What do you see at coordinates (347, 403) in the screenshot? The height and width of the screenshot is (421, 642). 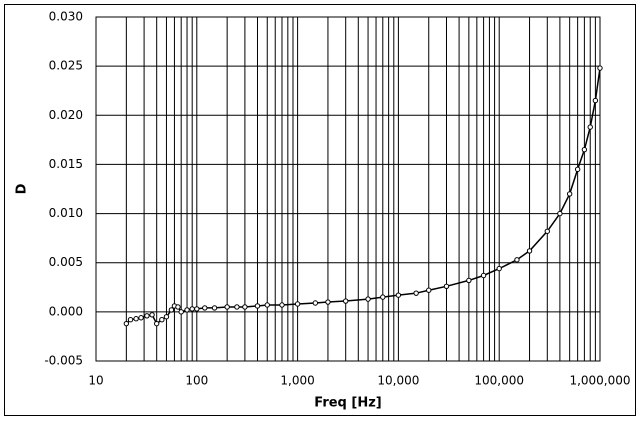 I see `x-axis-label: Freq [Hz]` at bounding box center [347, 403].